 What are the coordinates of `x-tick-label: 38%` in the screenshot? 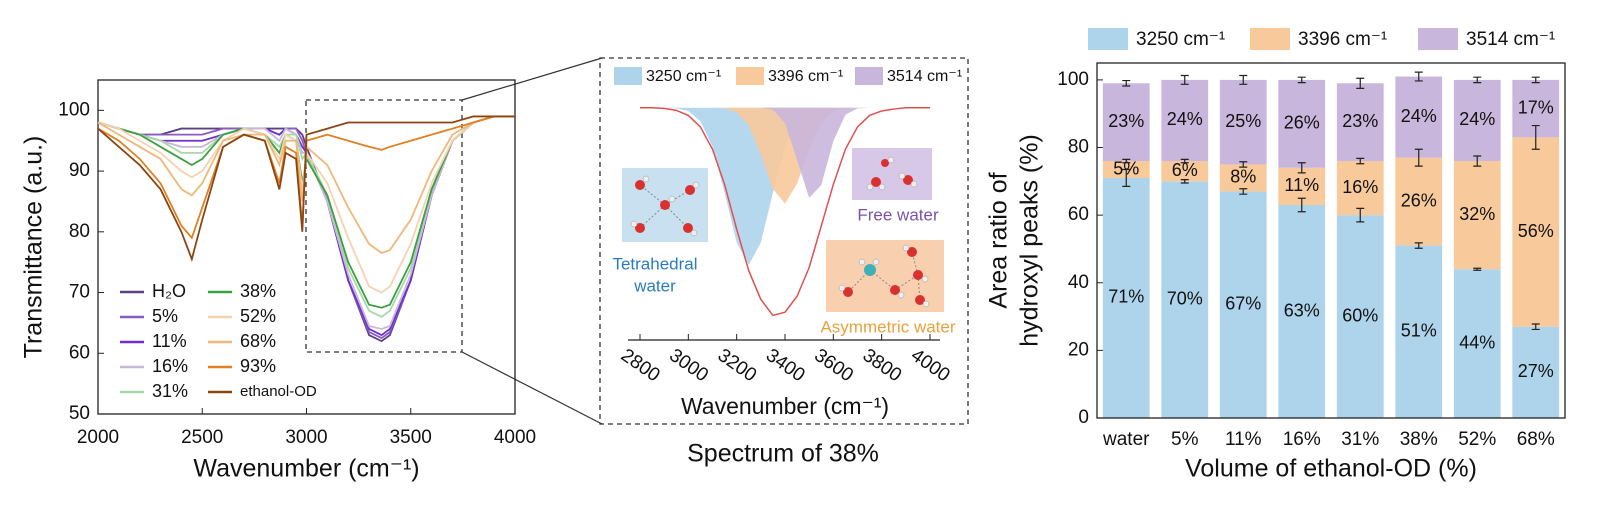 It's located at (1419, 439).